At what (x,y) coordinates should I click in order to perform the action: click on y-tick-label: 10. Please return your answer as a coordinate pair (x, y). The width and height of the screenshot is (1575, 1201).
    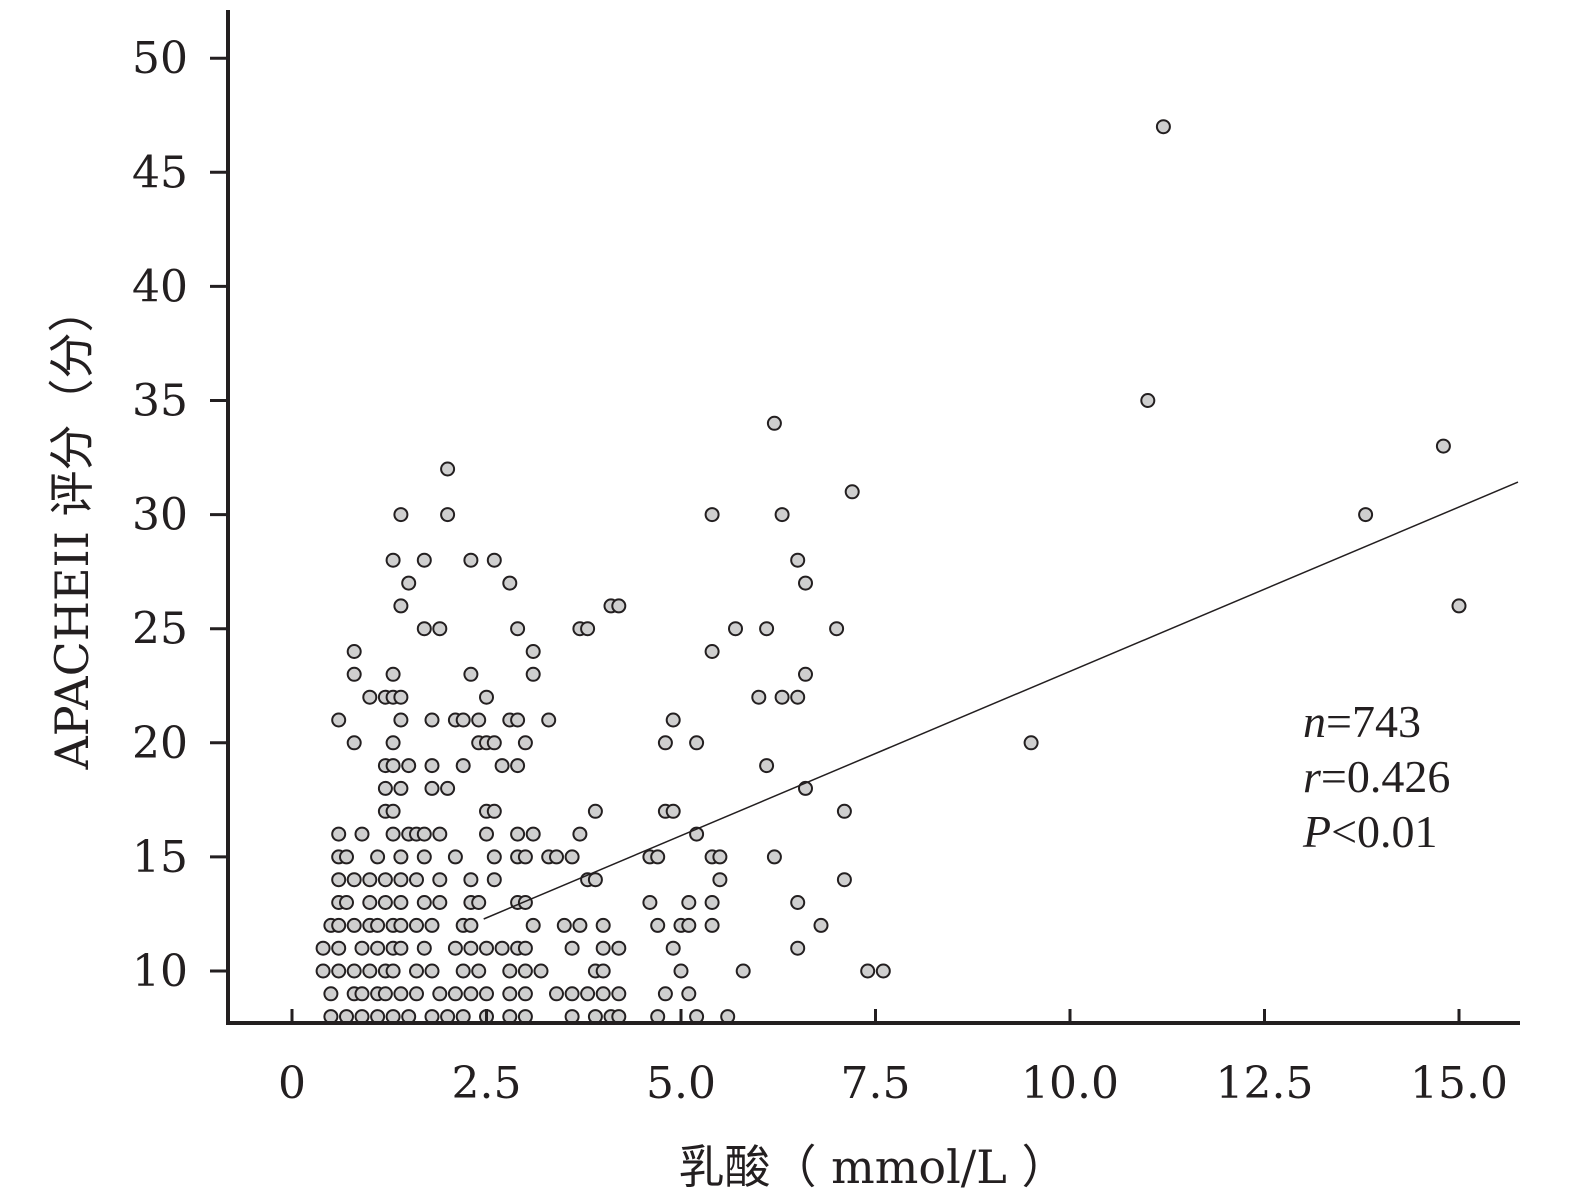
    Looking at the image, I should click on (160, 971).